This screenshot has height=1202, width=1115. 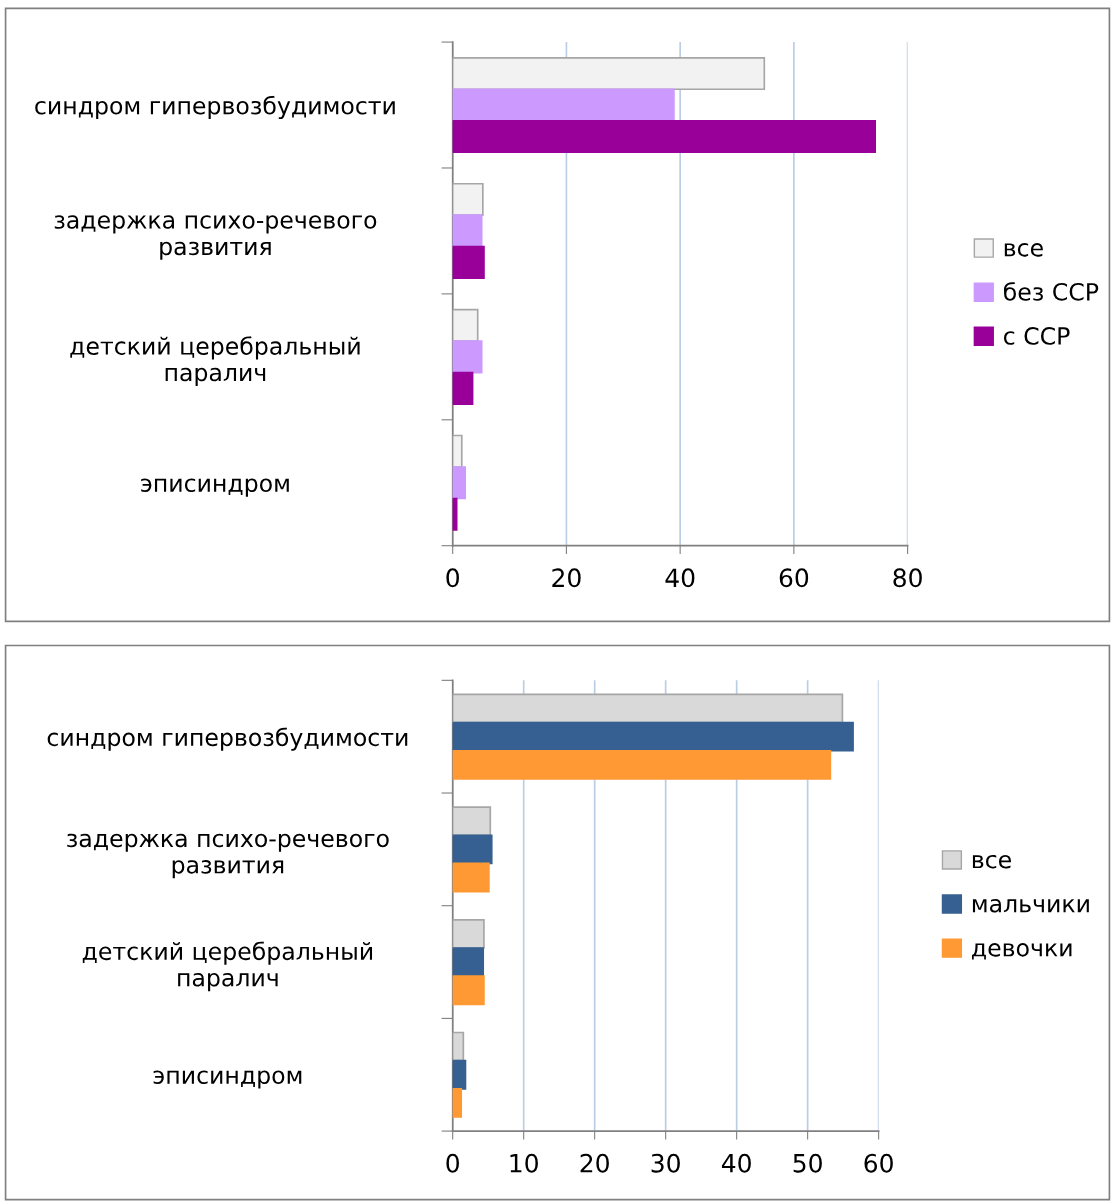 I want to click on legend-label: девочки, so click(x=1022, y=951).